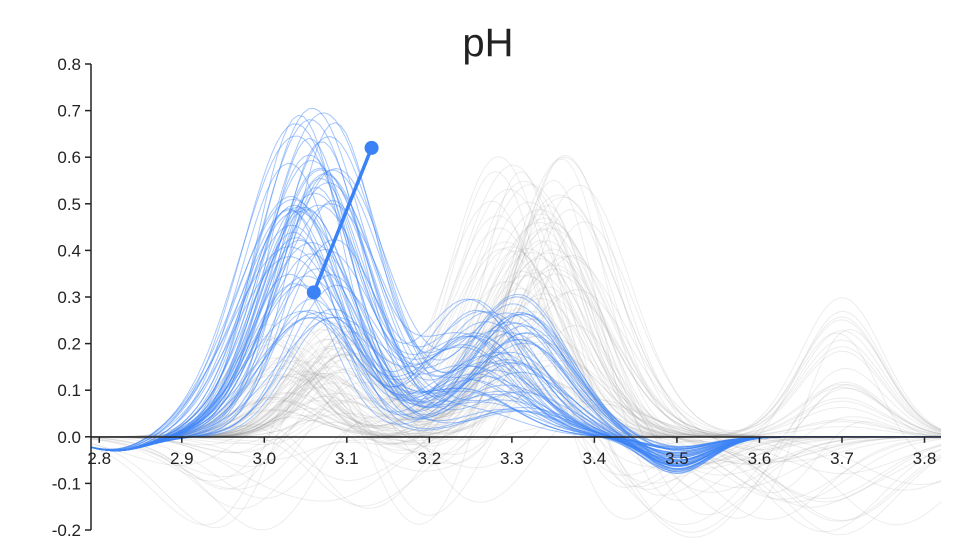 Image resolution: width=958 pixels, height=554 pixels. What do you see at coordinates (264, 458) in the screenshot?
I see `x-tick-label: 3.0` at bounding box center [264, 458].